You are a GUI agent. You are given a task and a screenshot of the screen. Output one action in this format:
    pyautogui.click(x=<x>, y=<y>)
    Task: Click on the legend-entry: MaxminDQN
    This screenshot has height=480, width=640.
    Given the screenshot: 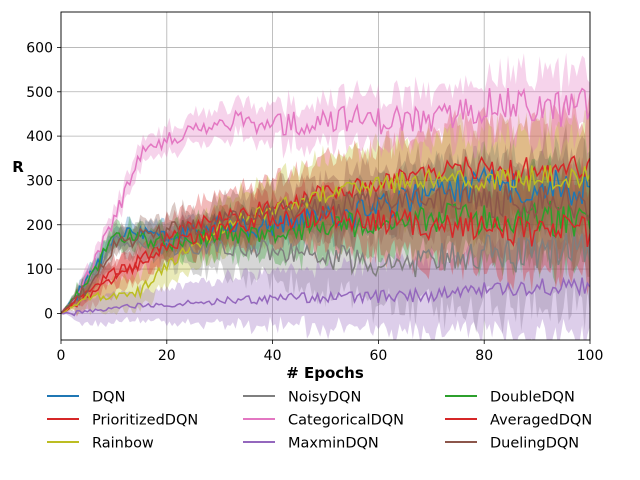 What is the action you would take?
    pyautogui.click(x=311, y=444)
    